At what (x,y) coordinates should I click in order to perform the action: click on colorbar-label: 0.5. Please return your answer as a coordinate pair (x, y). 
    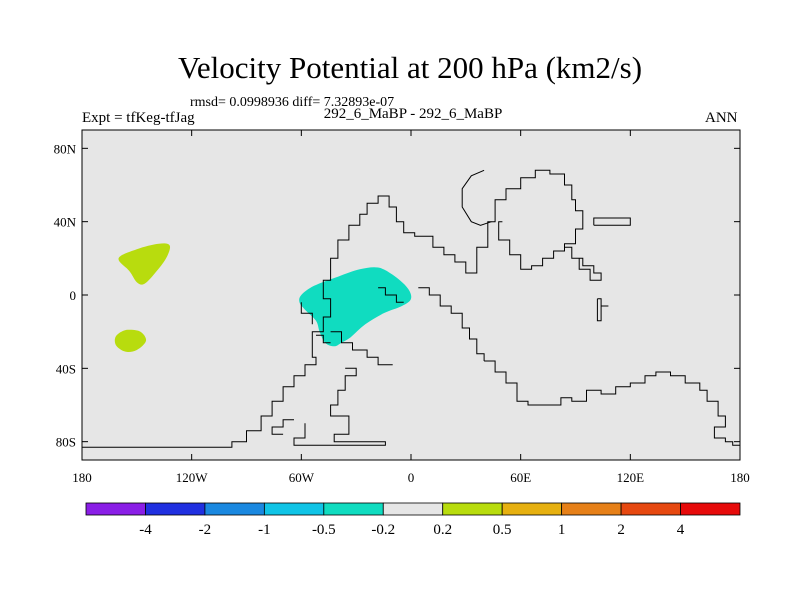
    Looking at the image, I should click on (502, 530).